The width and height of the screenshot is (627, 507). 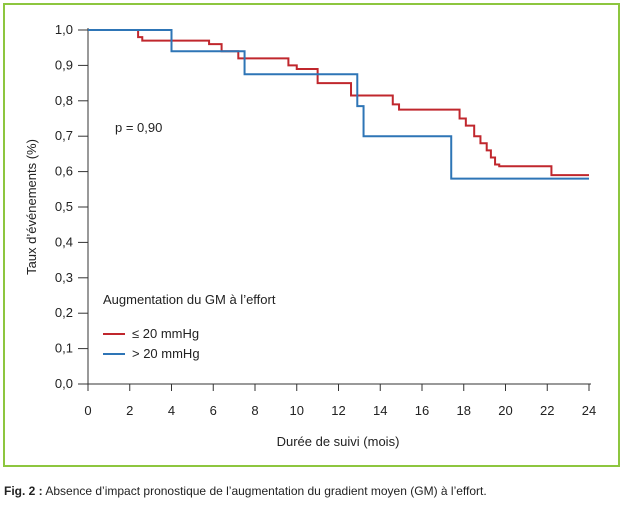 What do you see at coordinates (464, 410) in the screenshot?
I see `x-tick-label: 18` at bounding box center [464, 410].